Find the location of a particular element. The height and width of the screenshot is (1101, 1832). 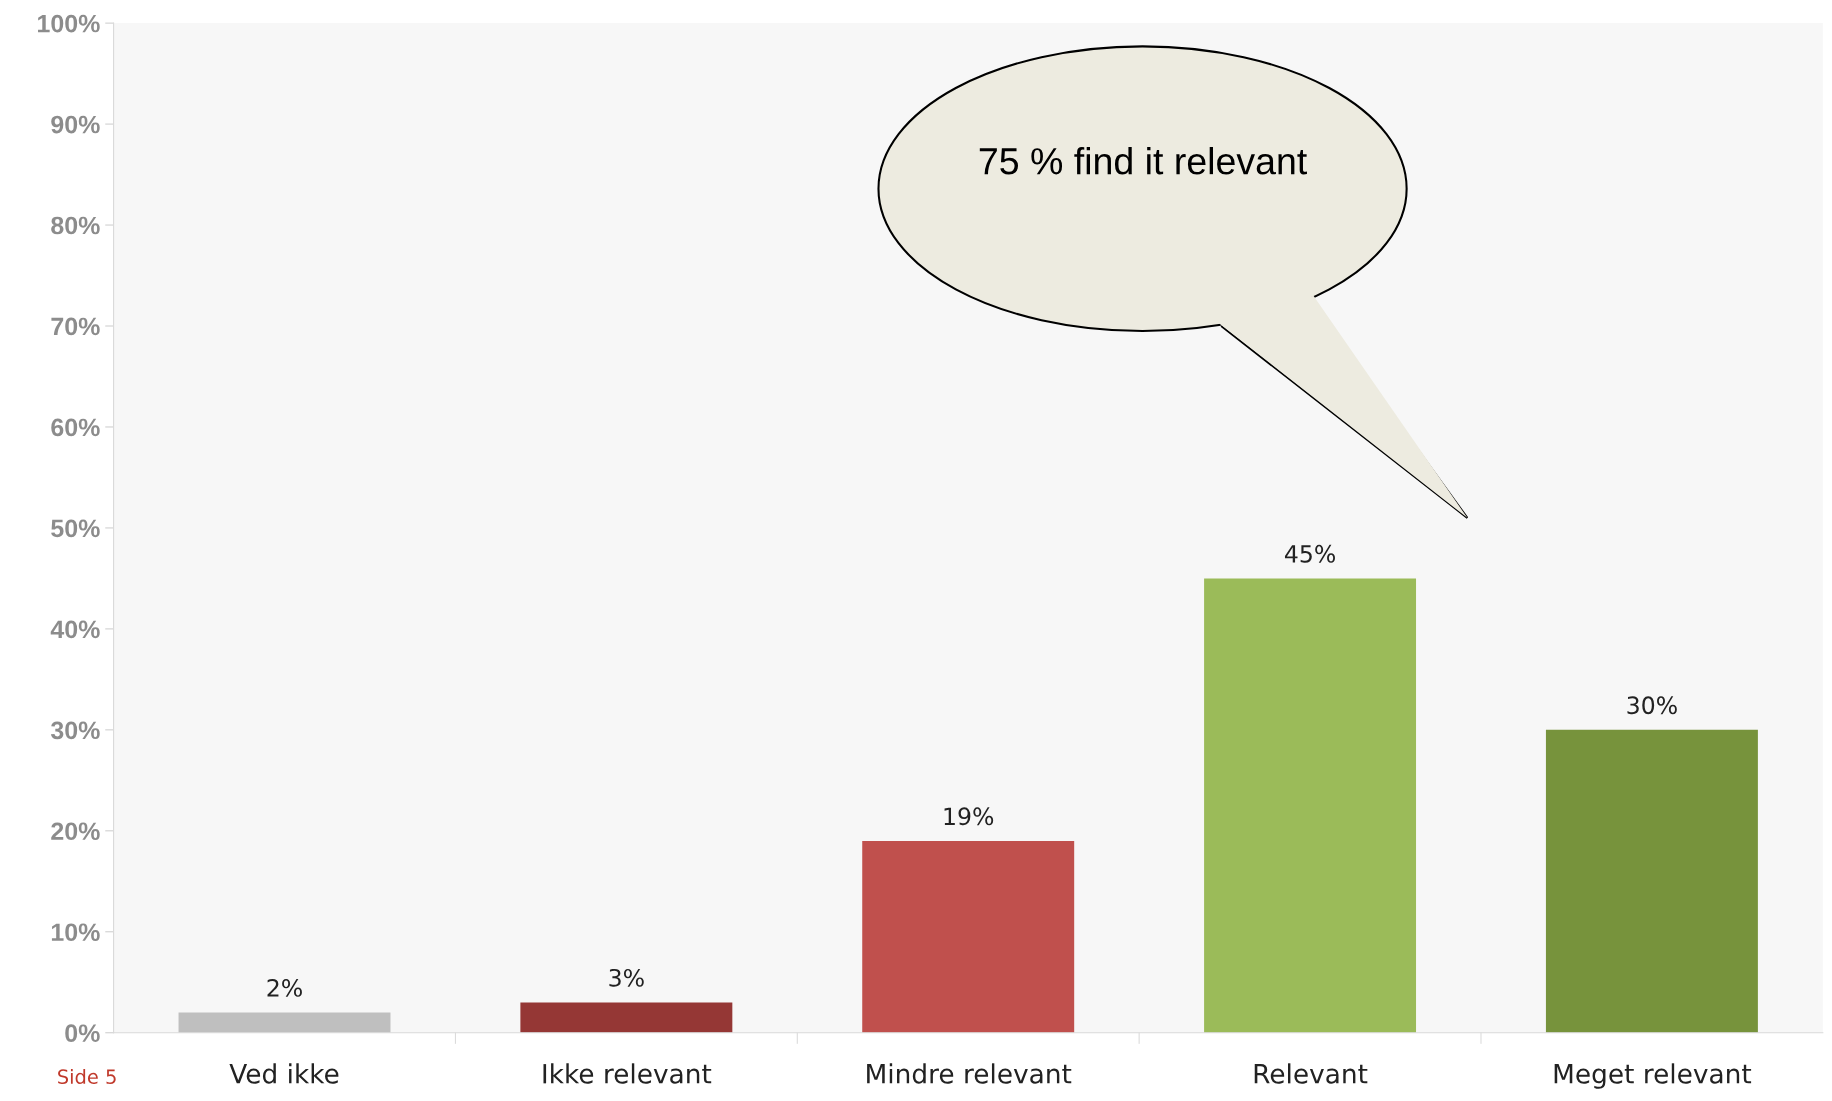

data-label: 30% is located at coordinates (1652, 705).